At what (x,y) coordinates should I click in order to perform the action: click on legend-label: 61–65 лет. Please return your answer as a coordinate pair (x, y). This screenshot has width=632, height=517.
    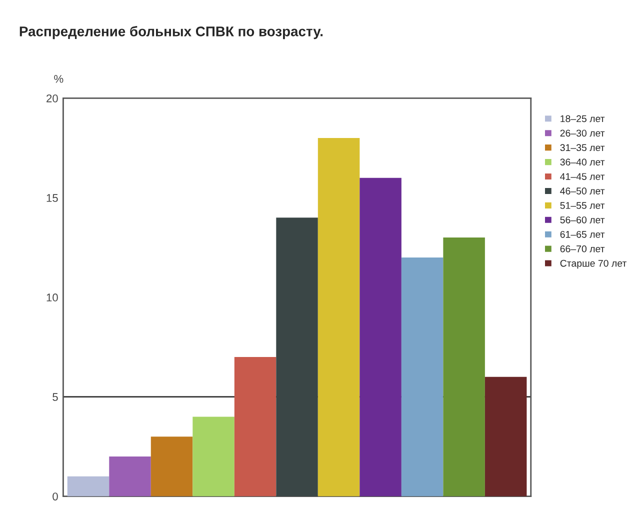
    Looking at the image, I should click on (582, 234).